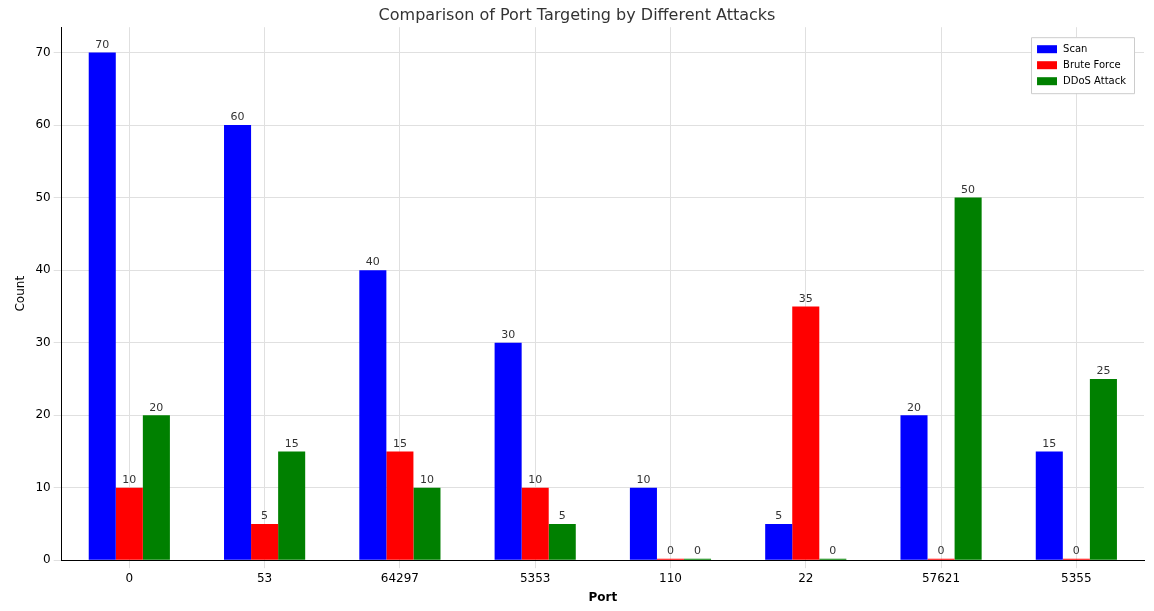 The width and height of the screenshot is (1154, 611). I want to click on x-tick-label: 57621, so click(941, 577).